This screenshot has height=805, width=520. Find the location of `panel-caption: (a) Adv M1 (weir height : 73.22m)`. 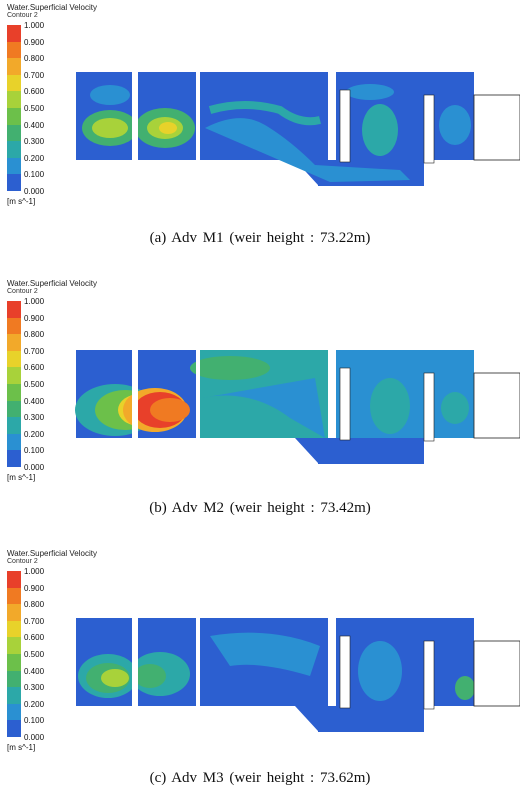

panel-caption: (a) Adv M1 (weir height : 73.22m) is located at coordinates (260, 238).